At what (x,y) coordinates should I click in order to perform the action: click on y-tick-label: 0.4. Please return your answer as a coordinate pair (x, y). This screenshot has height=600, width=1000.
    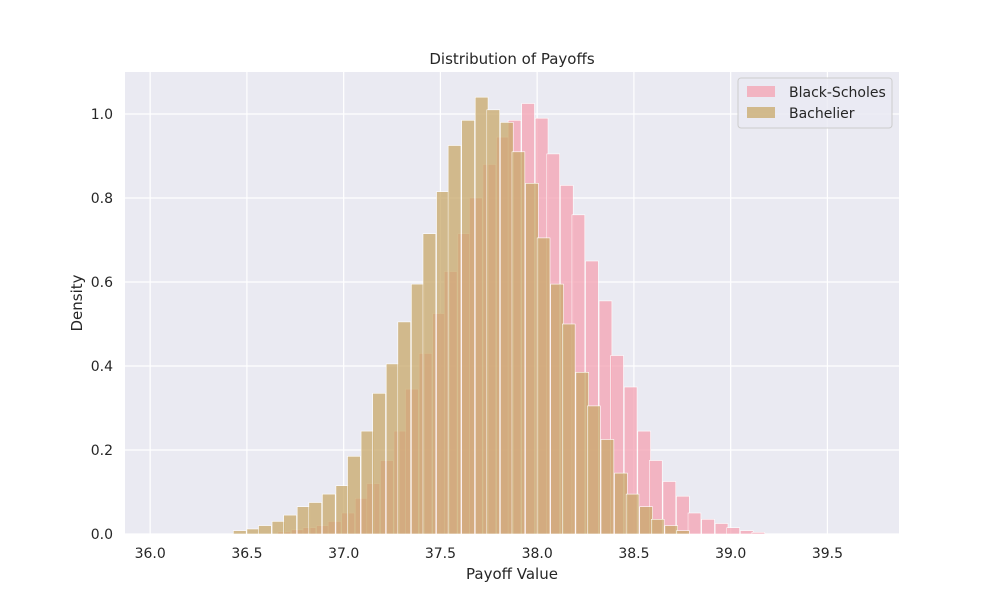
    Looking at the image, I should click on (102, 367).